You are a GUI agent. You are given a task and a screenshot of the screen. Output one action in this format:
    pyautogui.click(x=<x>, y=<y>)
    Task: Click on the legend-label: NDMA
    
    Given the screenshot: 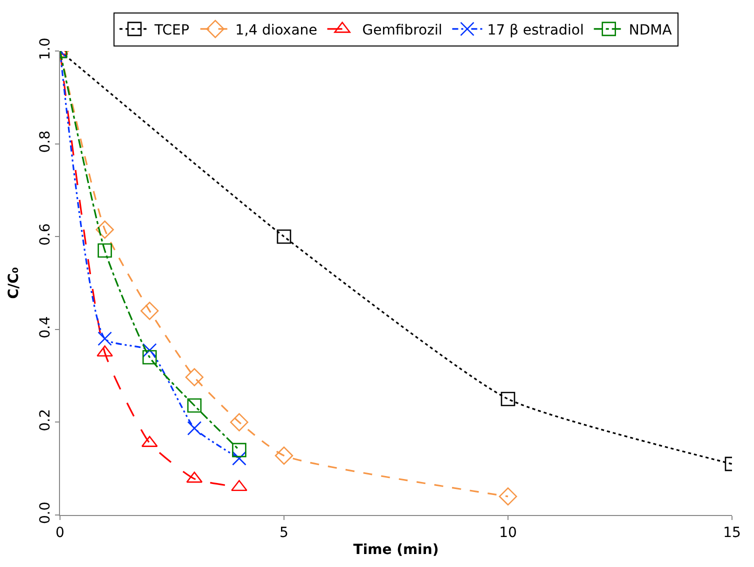 What is the action you would take?
    pyautogui.click(x=650, y=30)
    